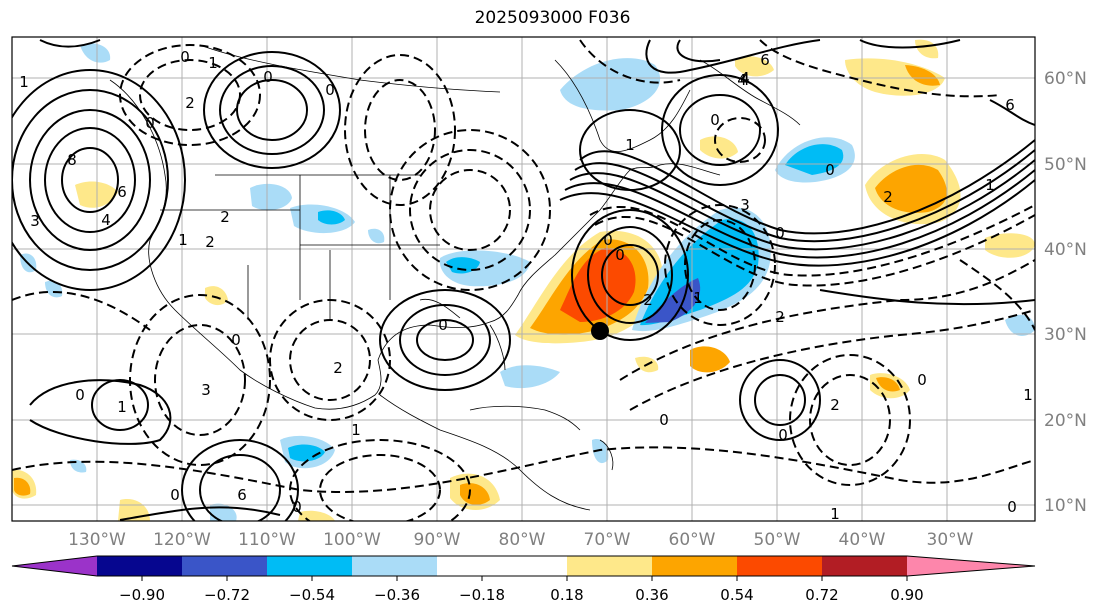 Image resolution: width=1105 pixels, height=615 pixels. I want to click on lon-label: 50°W, so click(777, 540).